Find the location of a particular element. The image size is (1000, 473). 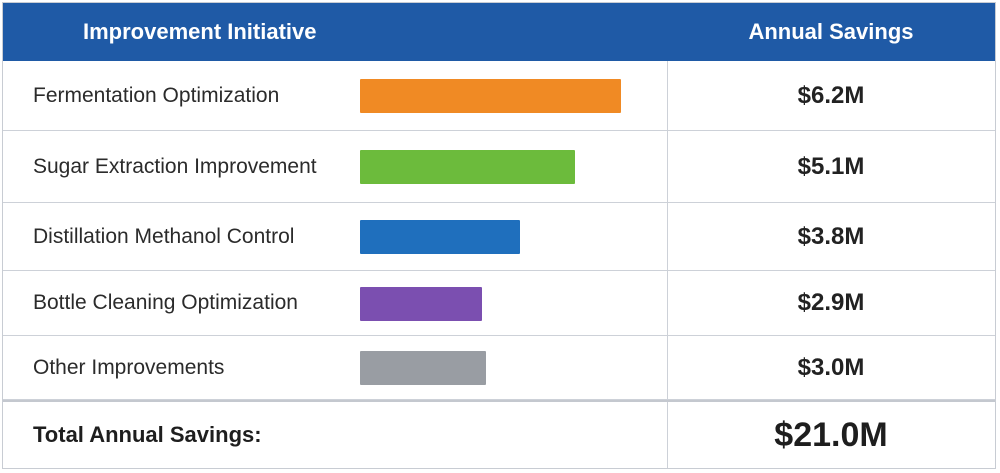

savings-value: $3.8M is located at coordinates (831, 236).